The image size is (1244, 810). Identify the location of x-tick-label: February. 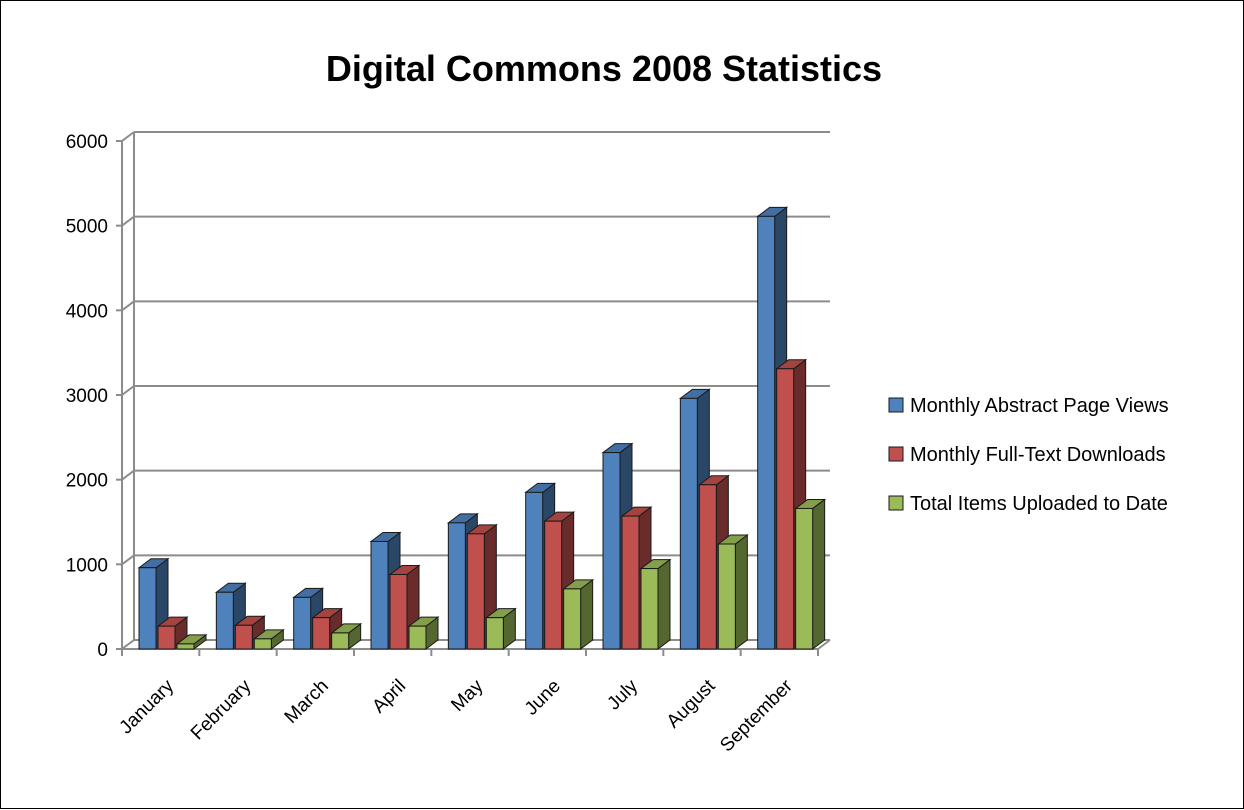
(221, 709).